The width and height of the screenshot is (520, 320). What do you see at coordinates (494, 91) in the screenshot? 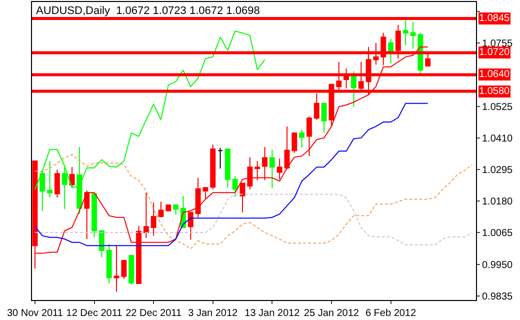
I see `ref-line-label: 1.0580` at bounding box center [494, 91].